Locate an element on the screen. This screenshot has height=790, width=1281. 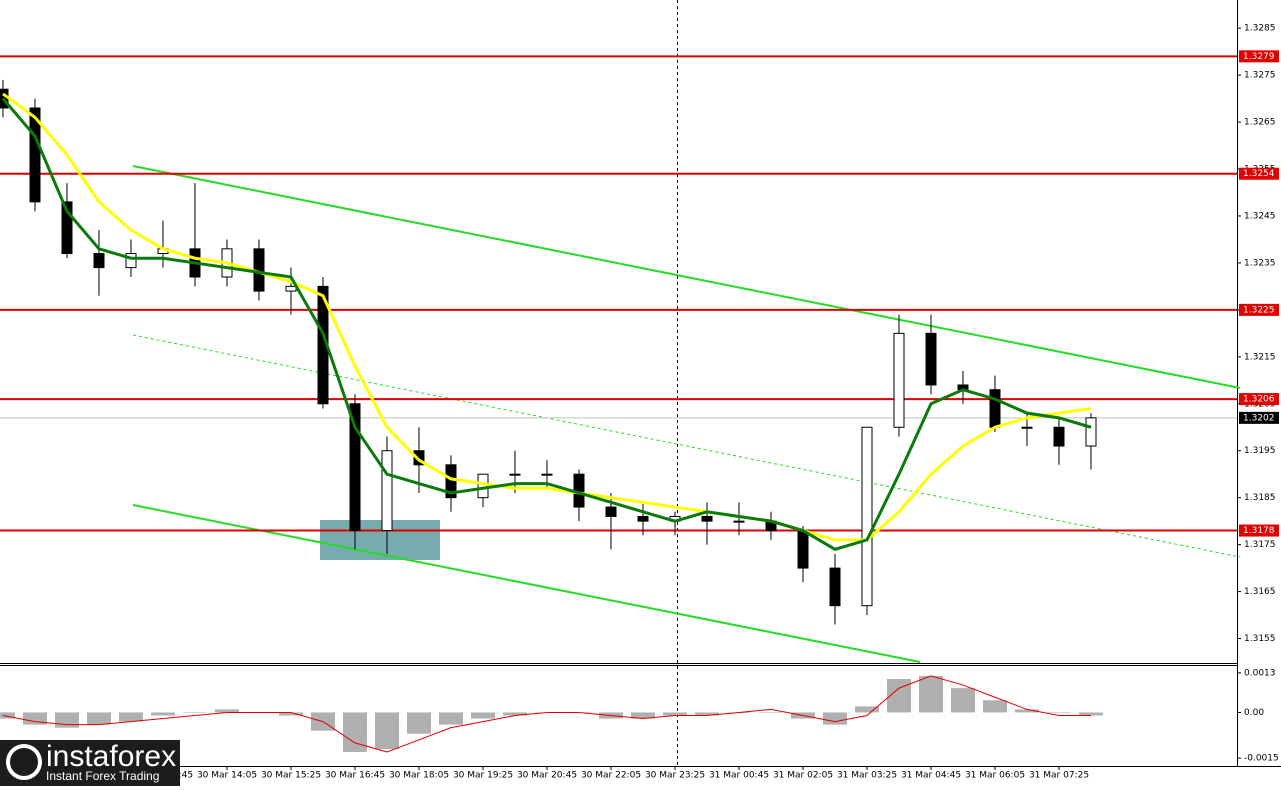
level-tag-label: 1.3225 is located at coordinates (1259, 310).